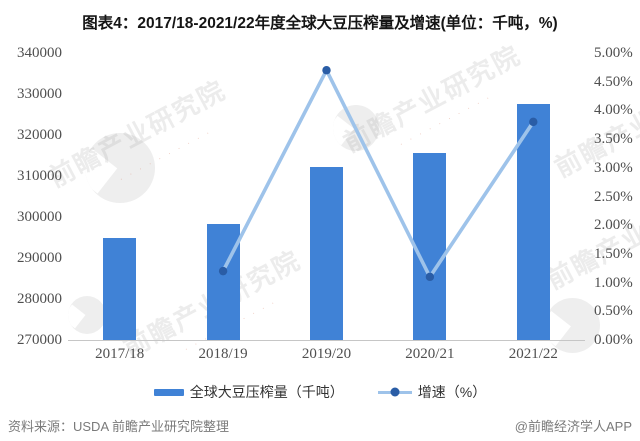 Image resolution: width=640 pixels, height=441 pixels. What do you see at coordinates (120, 354) in the screenshot?
I see `x-axis-label: 2017/18` at bounding box center [120, 354].